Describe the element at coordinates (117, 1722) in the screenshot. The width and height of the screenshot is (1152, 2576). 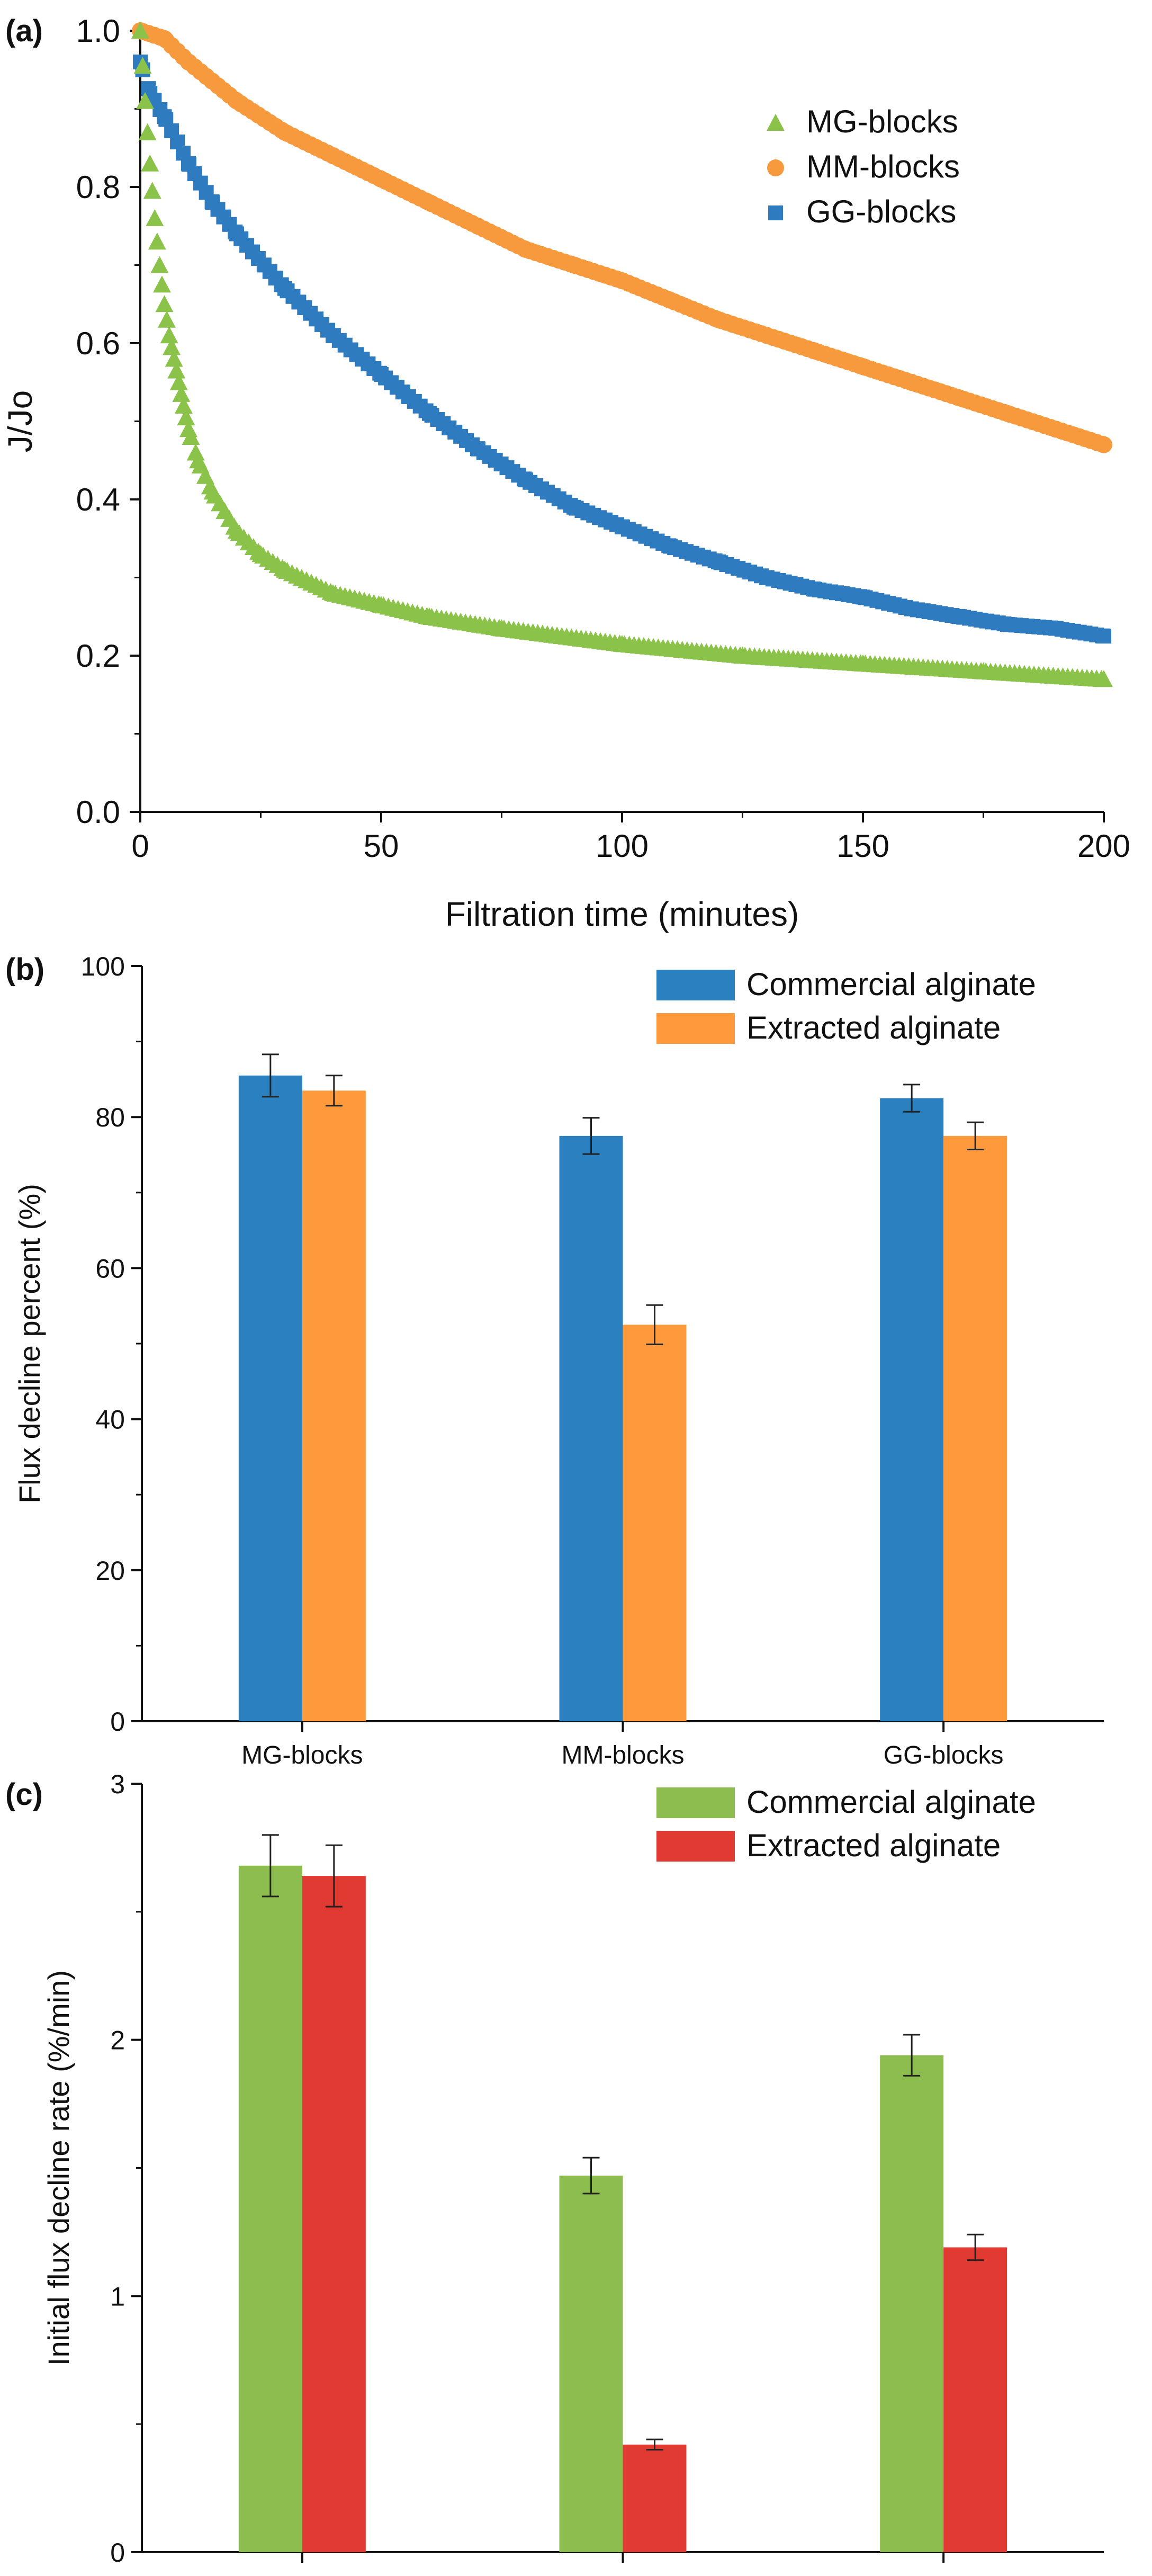
I see `p1-y-tick-label: 0` at that location.